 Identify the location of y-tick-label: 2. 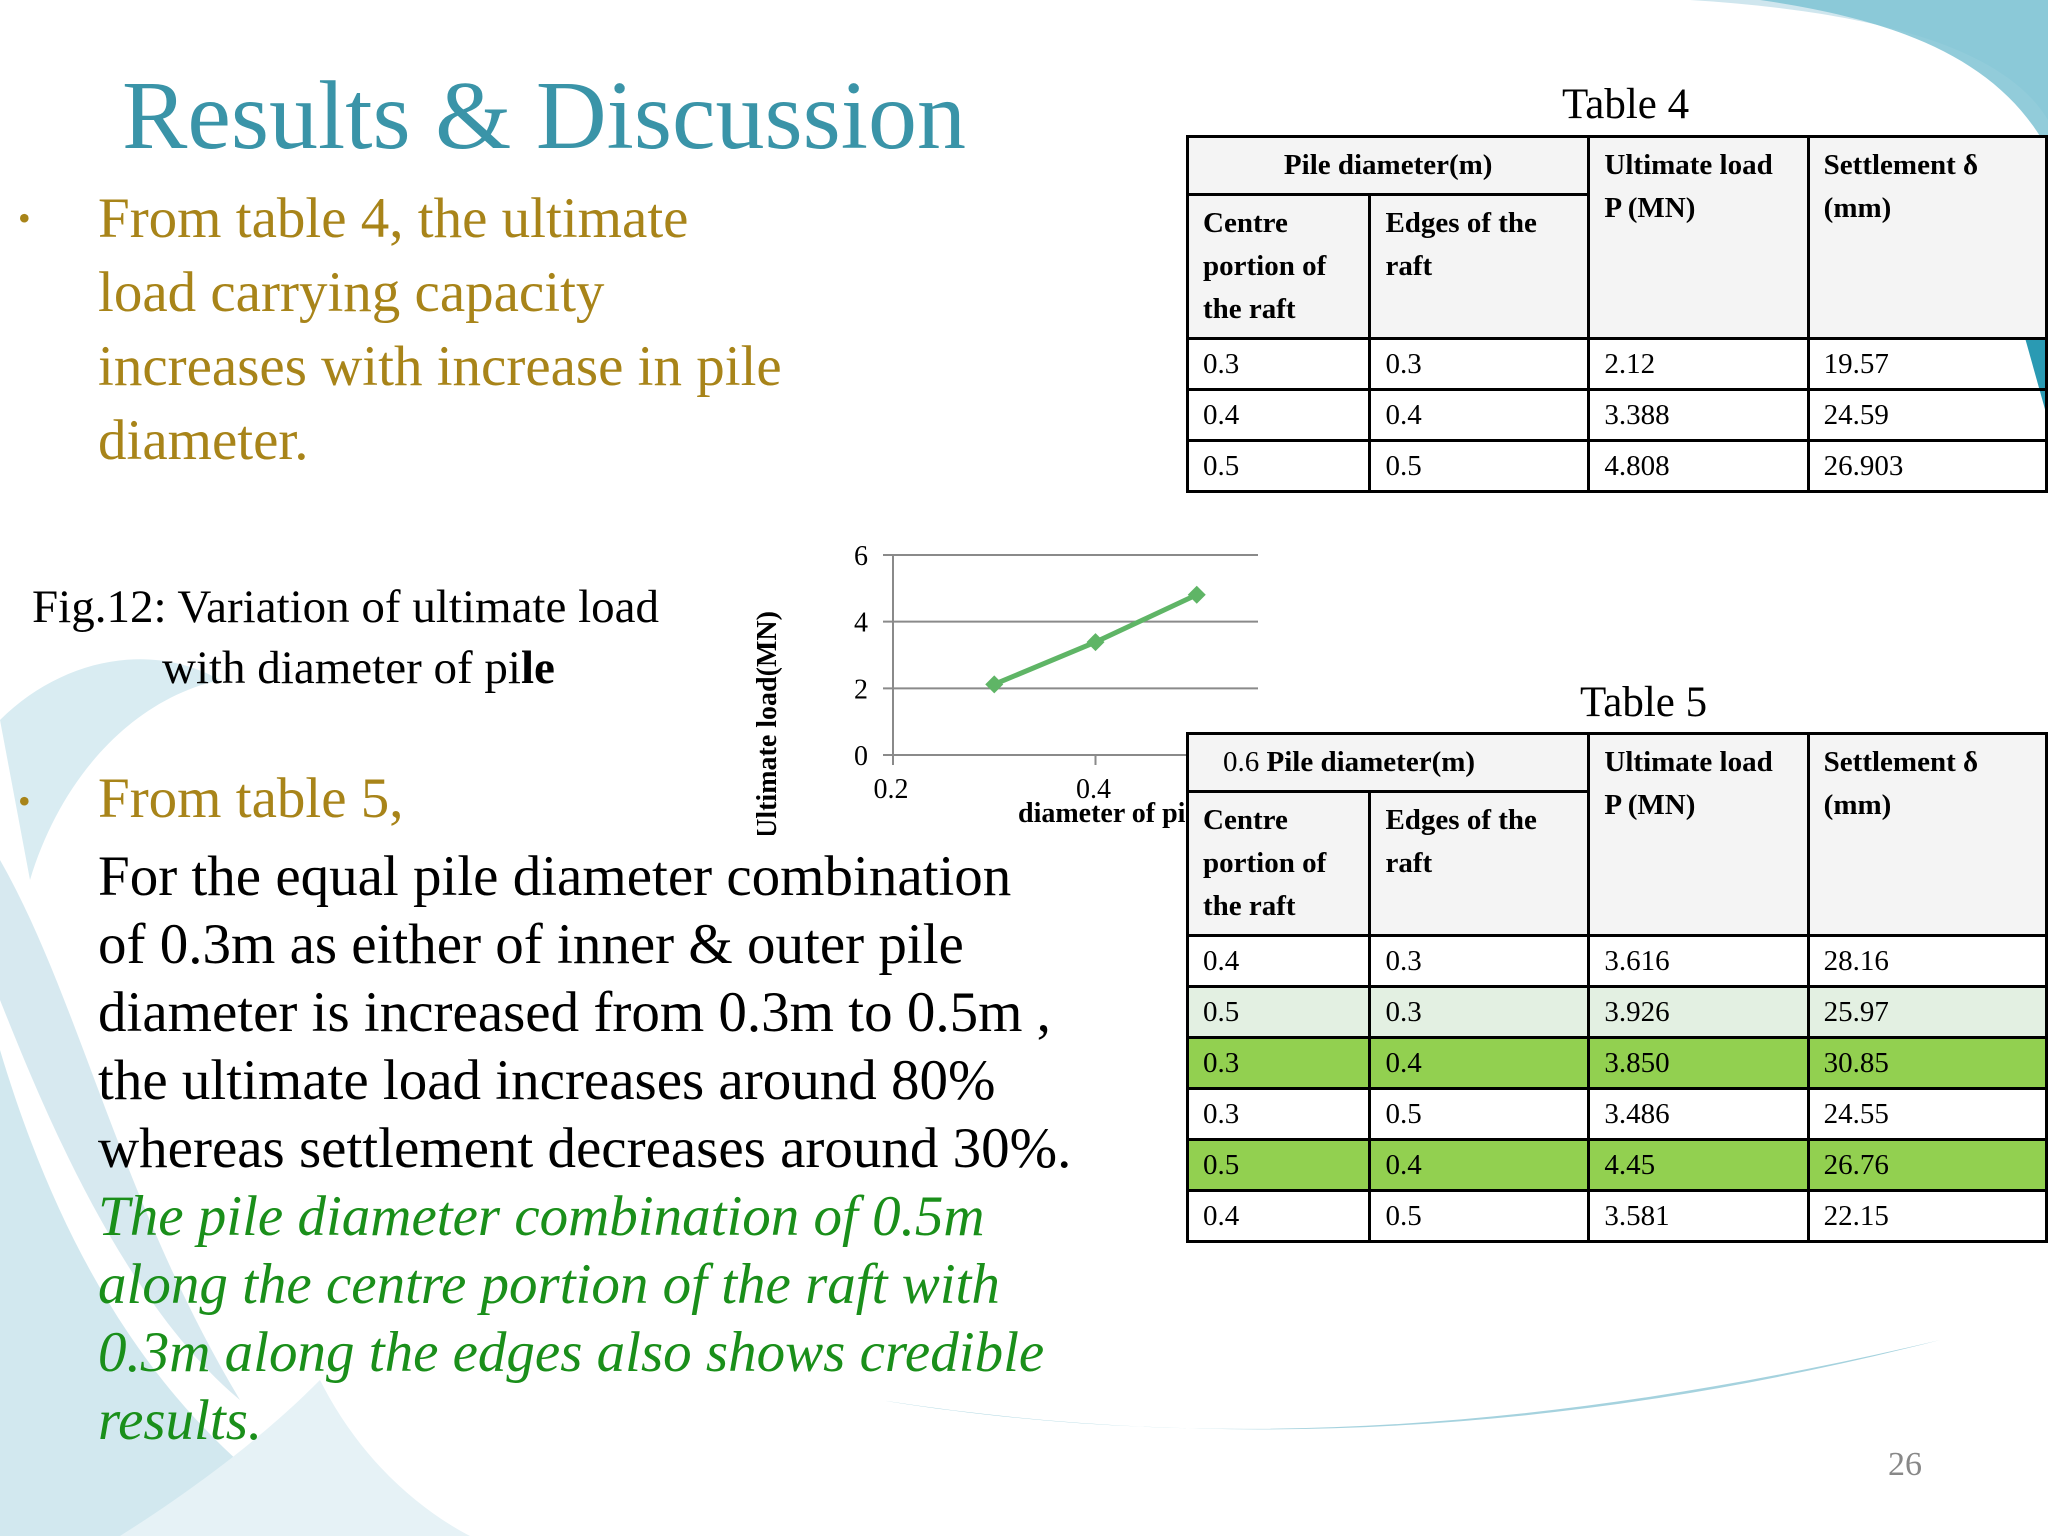
(861, 689).